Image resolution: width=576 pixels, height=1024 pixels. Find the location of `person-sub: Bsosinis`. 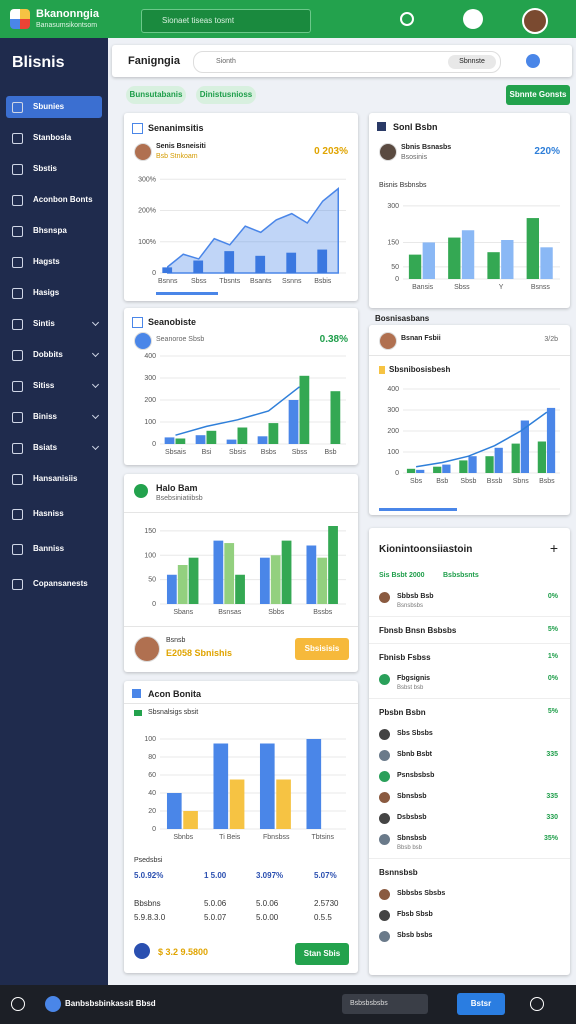

person-sub: Bsosinis is located at coordinates (414, 157).